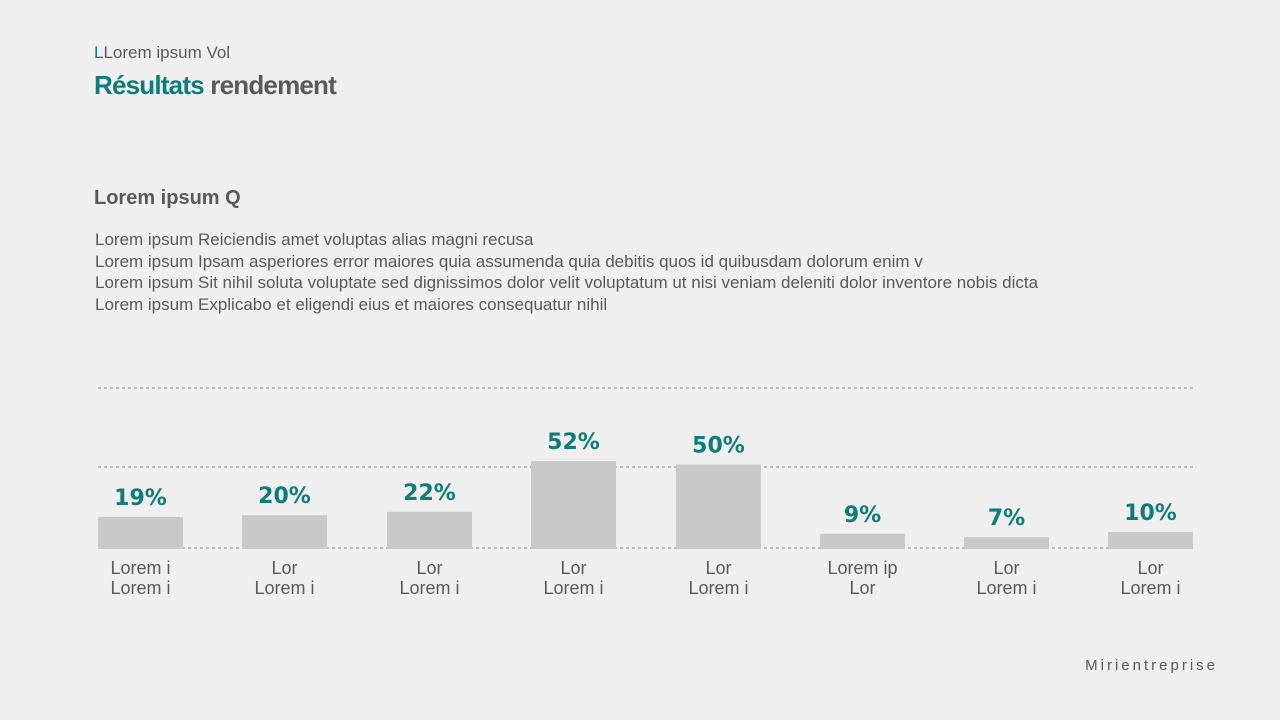  What do you see at coordinates (167, 52) in the screenshot?
I see `kicker-text: Lorem ipsum Vol` at bounding box center [167, 52].